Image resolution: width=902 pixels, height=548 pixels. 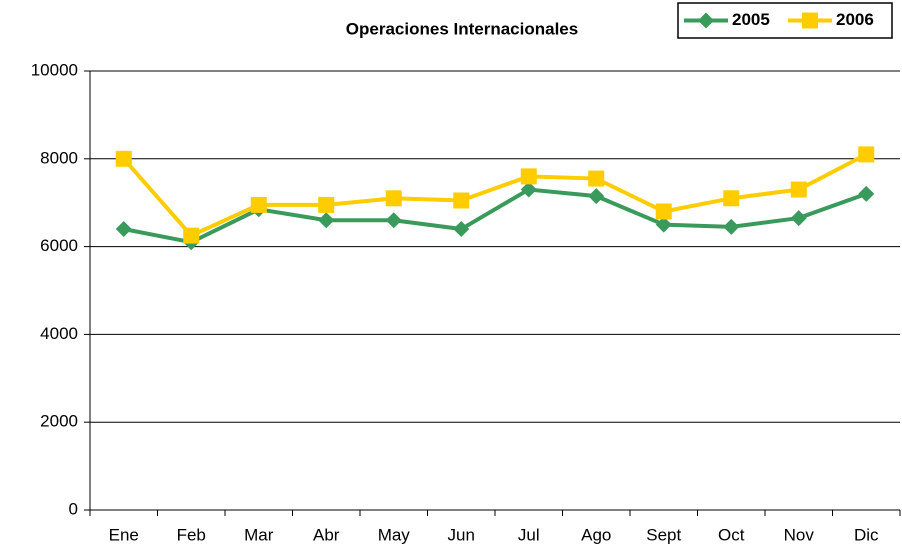 What do you see at coordinates (461, 534) in the screenshot?
I see `x-tick-label: Jun` at bounding box center [461, 534].